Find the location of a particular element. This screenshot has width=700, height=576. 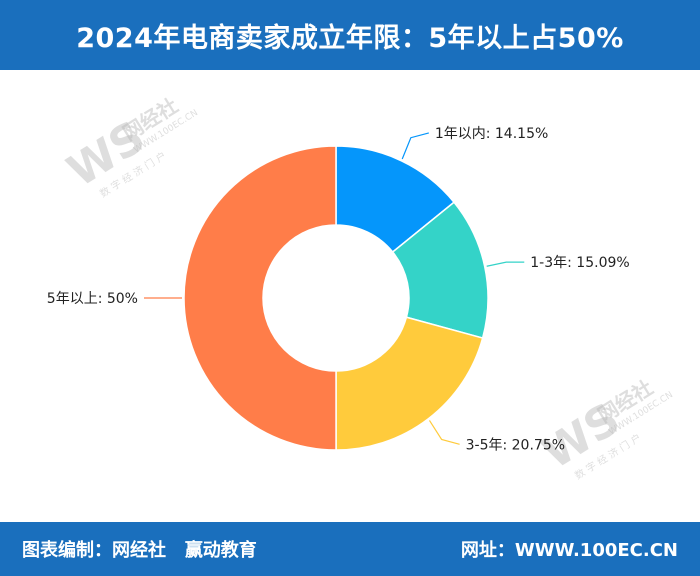

slice-label-3: 3-5年: 20.75% is located at coordinates (515, 445).